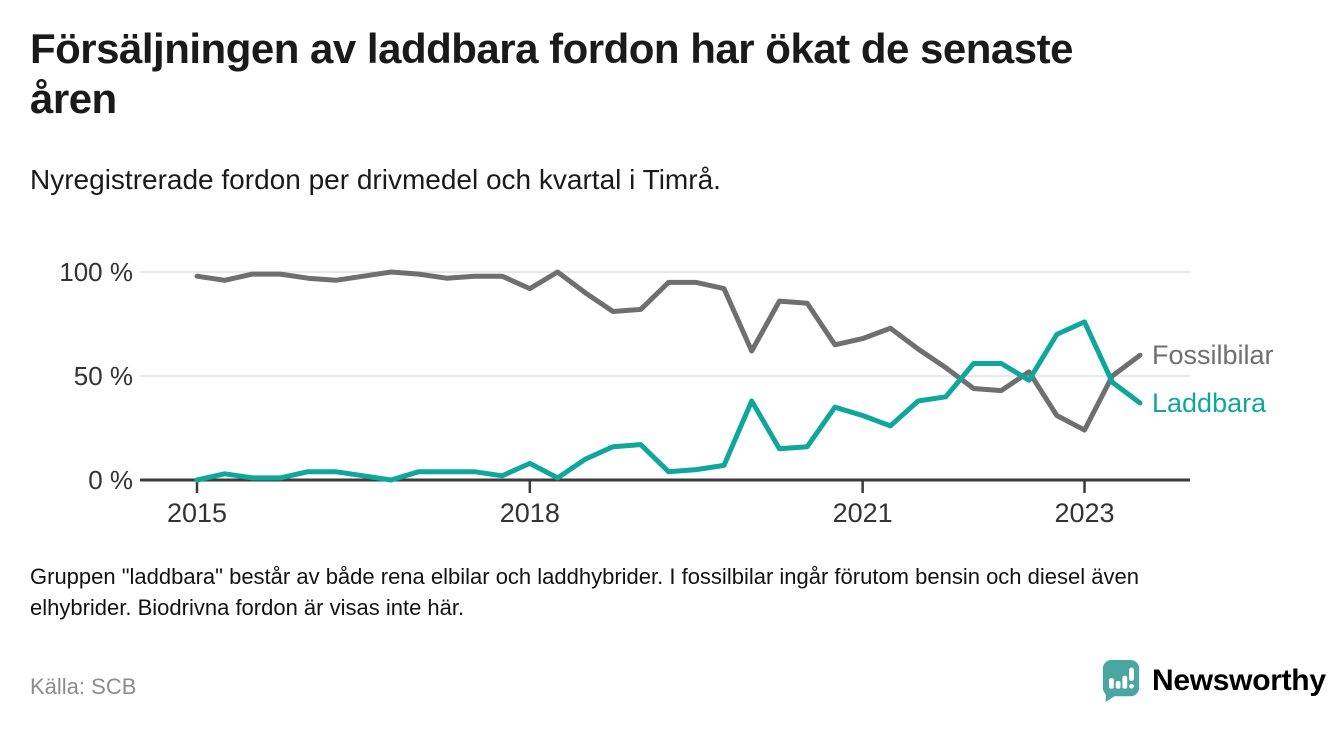 Image resolution: width=1340 pixels, height=733 pixels. What do you see at coordinates (863, 513) in the screenshot?
I see `x-axis-tick-label: 2021` at bounding box center [863, 513].